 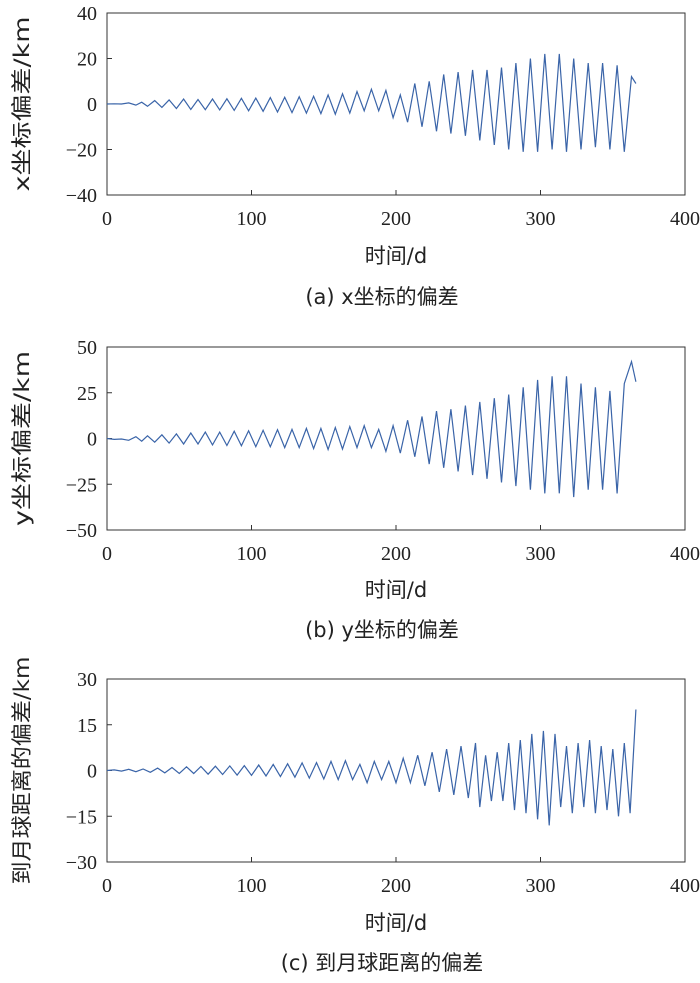 I want to click on chart-2-y-tick-label-1: 25, so click(x=87, y=394).